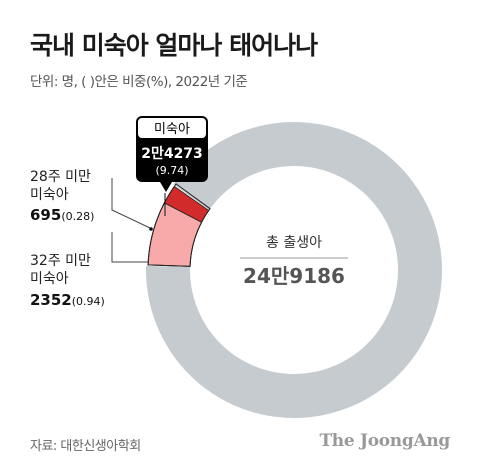 This screenshot has width=480, height=475. Describe the element at coordinates (179, 225) in the screenshot. I see `slice-preterm-edge` at that location.